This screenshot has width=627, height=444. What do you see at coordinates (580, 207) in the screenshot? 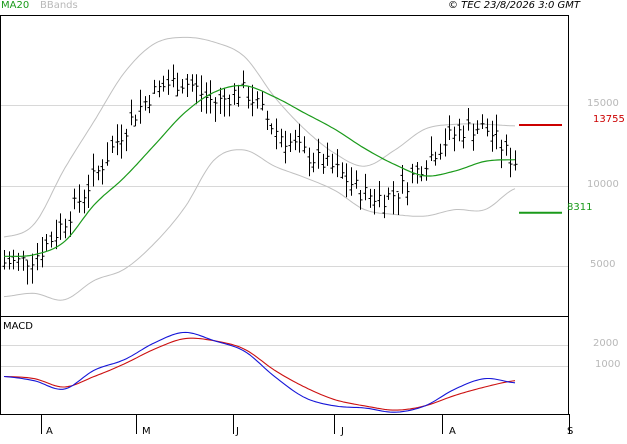
I see `support-level-label: 8311` at bounding box center [580, 207].